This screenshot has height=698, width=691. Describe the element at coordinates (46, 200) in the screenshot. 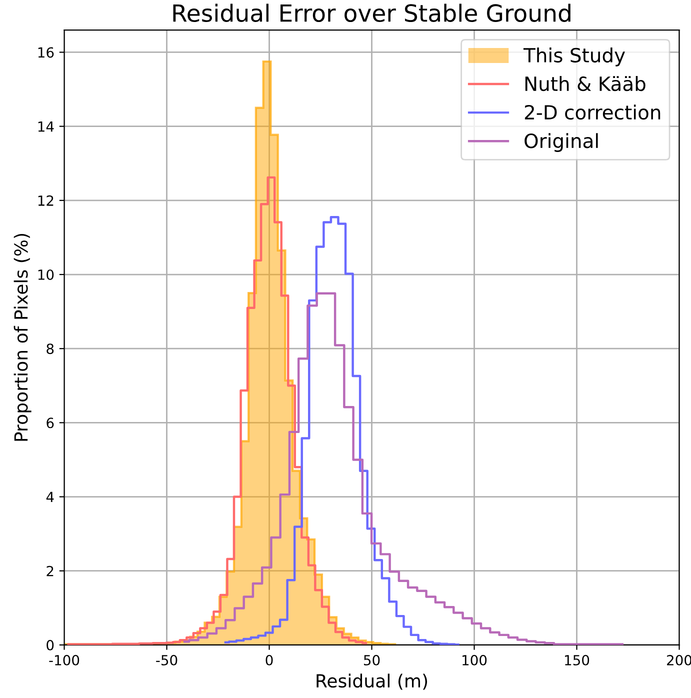

I see `y-tick-label: 12` at that location.